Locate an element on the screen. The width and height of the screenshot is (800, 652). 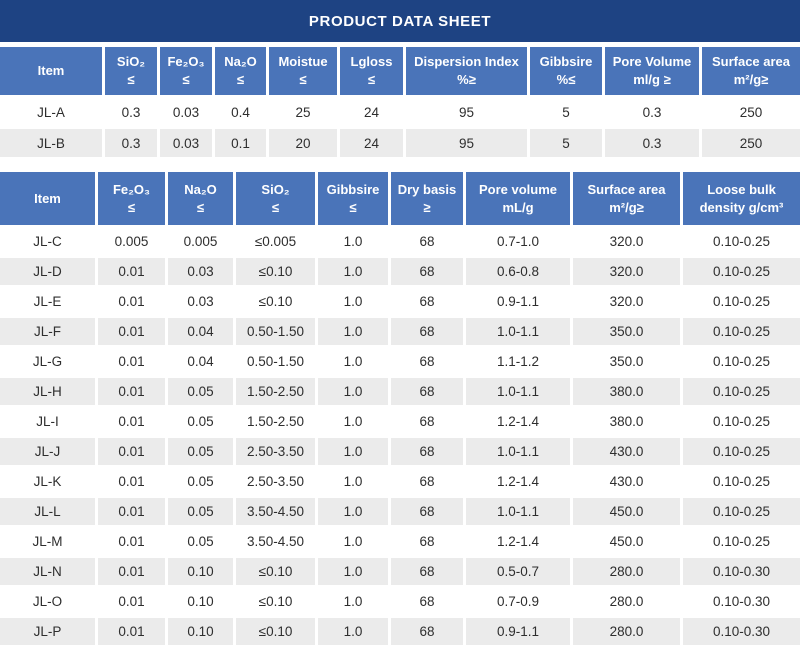
item-cell: JL-D is located at coordinates (49, 273).